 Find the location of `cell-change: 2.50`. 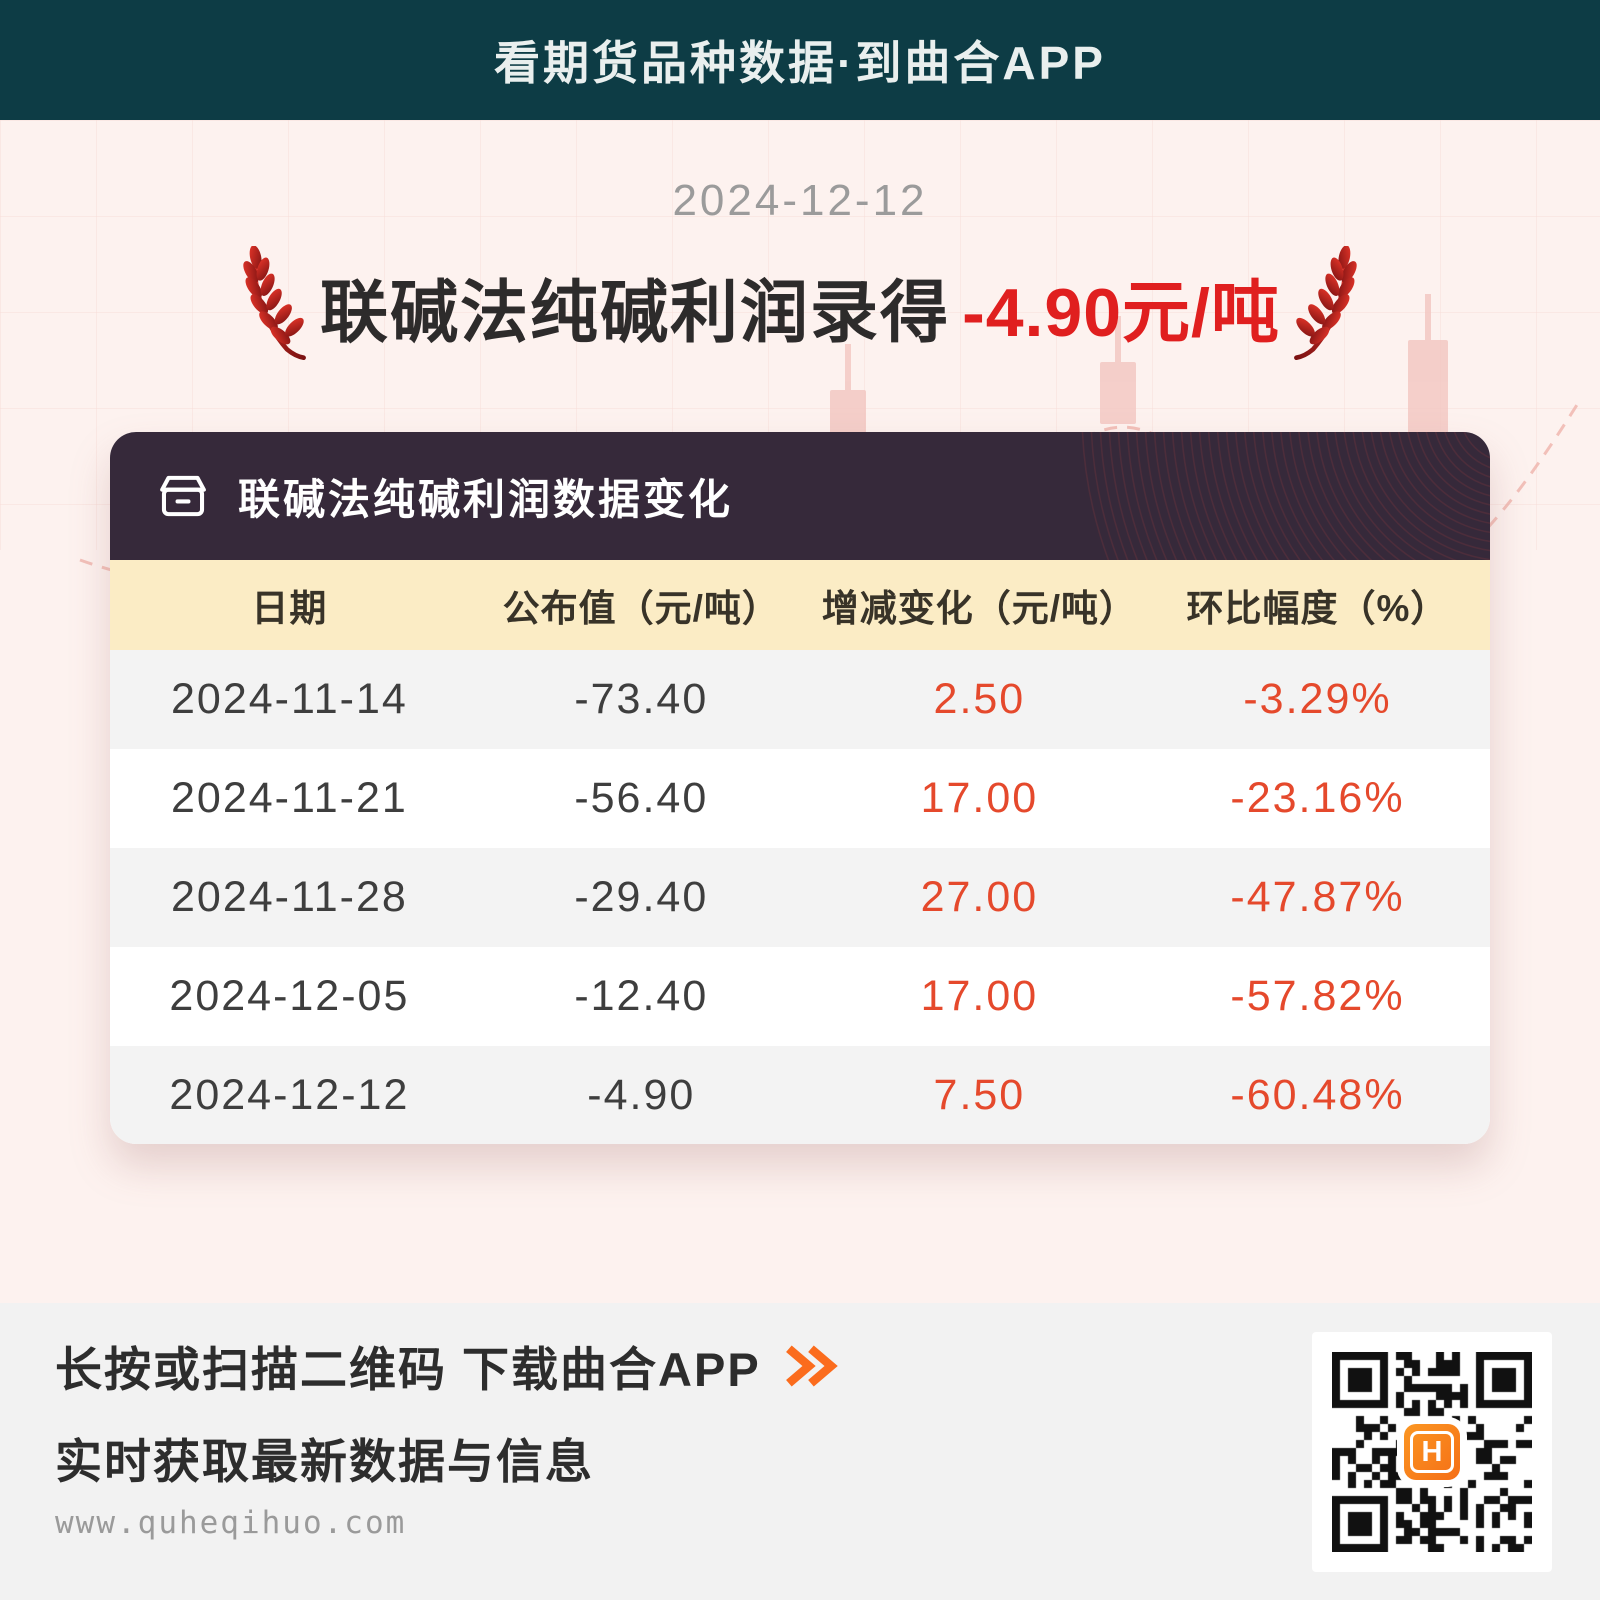

cell-change: 2.50 is located at coordinates (979, 699).